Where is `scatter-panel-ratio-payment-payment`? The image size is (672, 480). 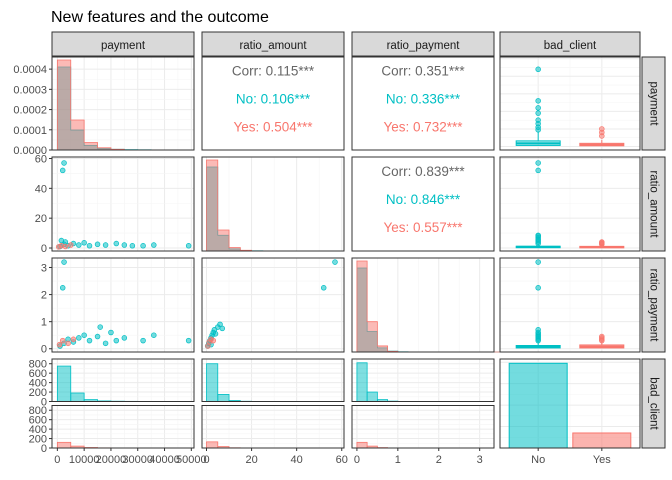 scatter-panel-ratio-payment-payment is located at coordinates (123, 305).